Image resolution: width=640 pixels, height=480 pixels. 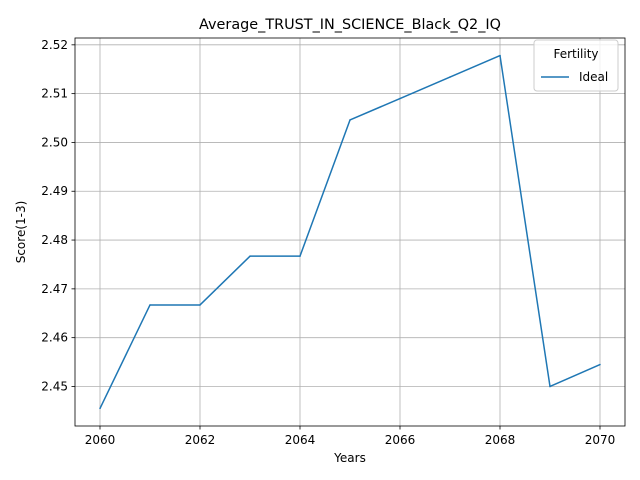 I want to click on x-axis-ticks: 2060 2062 2064 2066 2068 2070, so click(x=350, y=436).